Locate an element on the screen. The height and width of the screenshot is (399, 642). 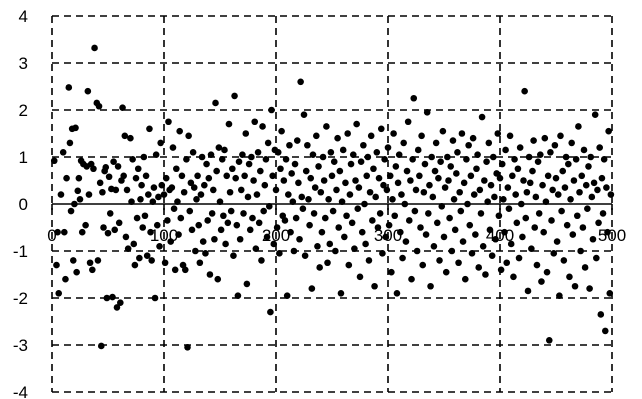
y-tick-label: 1 is located at coordinates (23, 157).